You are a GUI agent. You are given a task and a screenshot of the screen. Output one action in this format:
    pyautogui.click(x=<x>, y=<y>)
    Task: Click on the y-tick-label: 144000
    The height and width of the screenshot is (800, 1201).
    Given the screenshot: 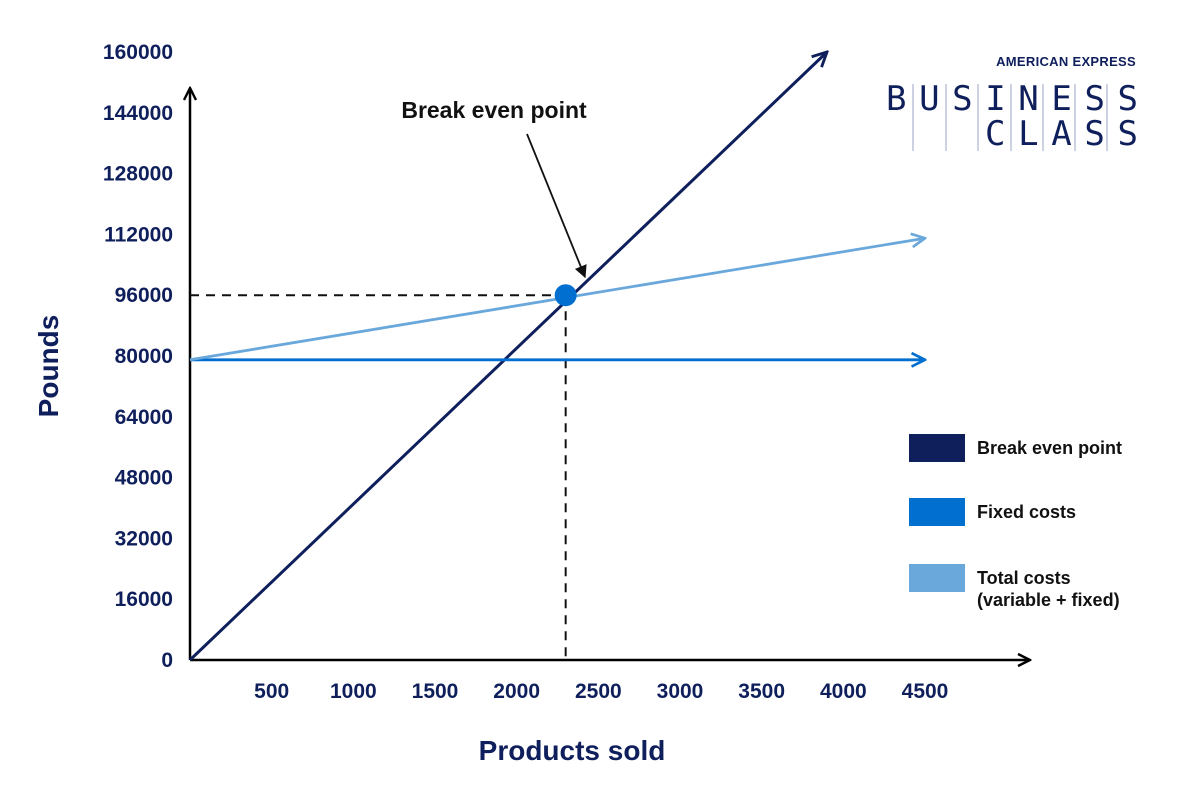 What is the action you would take?
    pyautogui.click(x=138, y=113)
    